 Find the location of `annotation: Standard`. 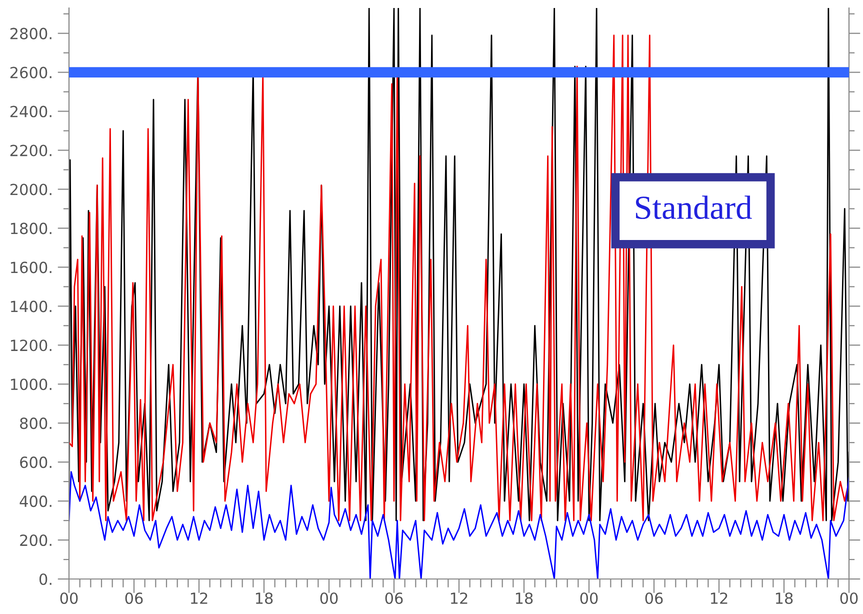

annotation: Standard is located at coordinates (694, 208).